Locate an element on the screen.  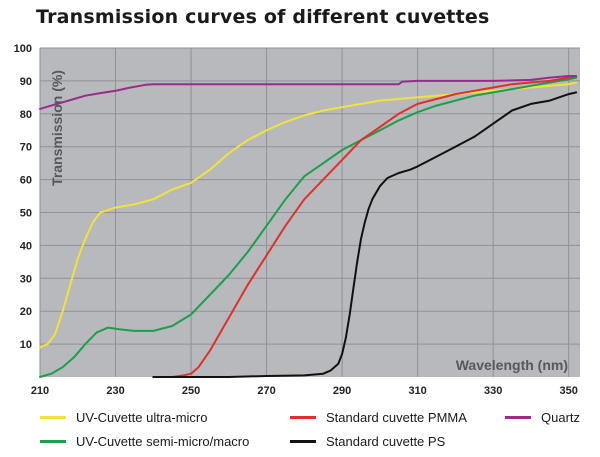
y-tick-label: 90 is located at coordinates (26, 82).